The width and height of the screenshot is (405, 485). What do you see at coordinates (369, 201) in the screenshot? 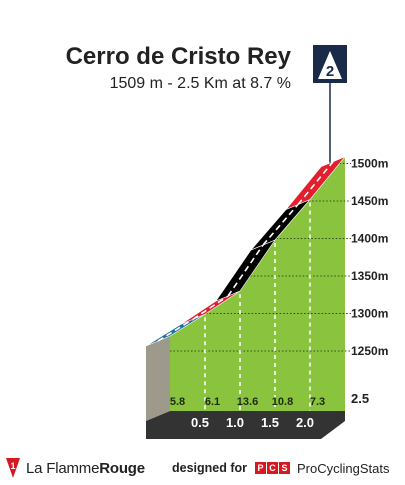
I see `elevation-label: 1450m` at bounding box center [369, 201].